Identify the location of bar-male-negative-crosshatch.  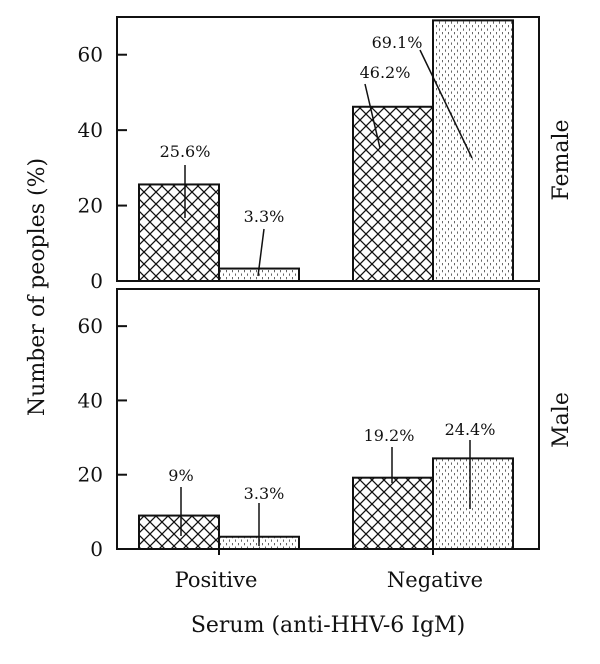
(393, 513).